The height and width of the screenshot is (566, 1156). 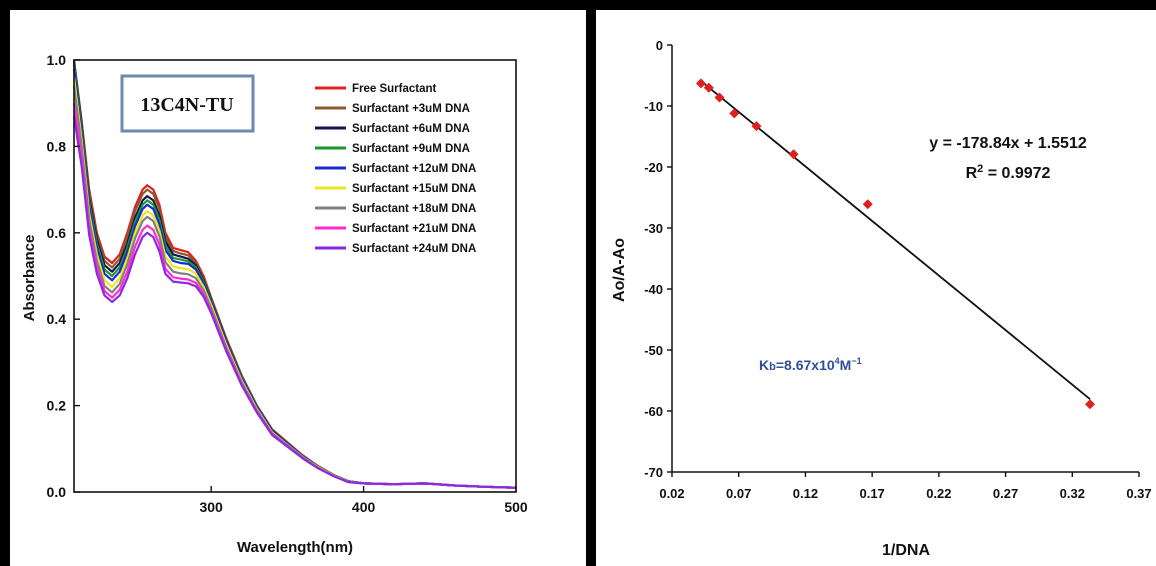 What do you see at coordinates (57, 60) in the screenshot?
I see `y-tick-label: 1.0` at bounding box center [57, 60].